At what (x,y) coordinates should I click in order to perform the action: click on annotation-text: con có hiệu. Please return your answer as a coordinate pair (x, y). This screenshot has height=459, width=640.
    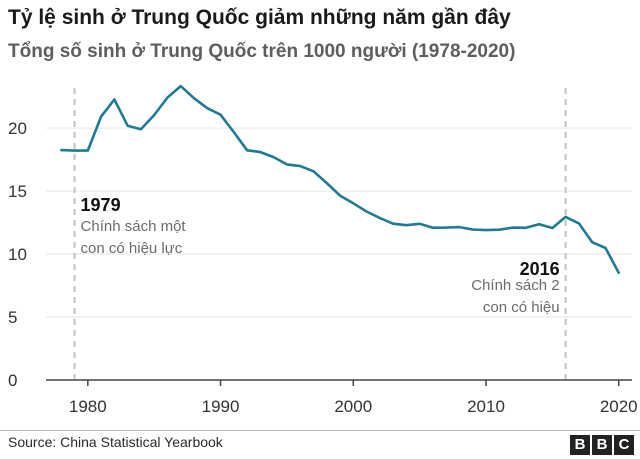
    Looking at the image, I should click on (521, 307).